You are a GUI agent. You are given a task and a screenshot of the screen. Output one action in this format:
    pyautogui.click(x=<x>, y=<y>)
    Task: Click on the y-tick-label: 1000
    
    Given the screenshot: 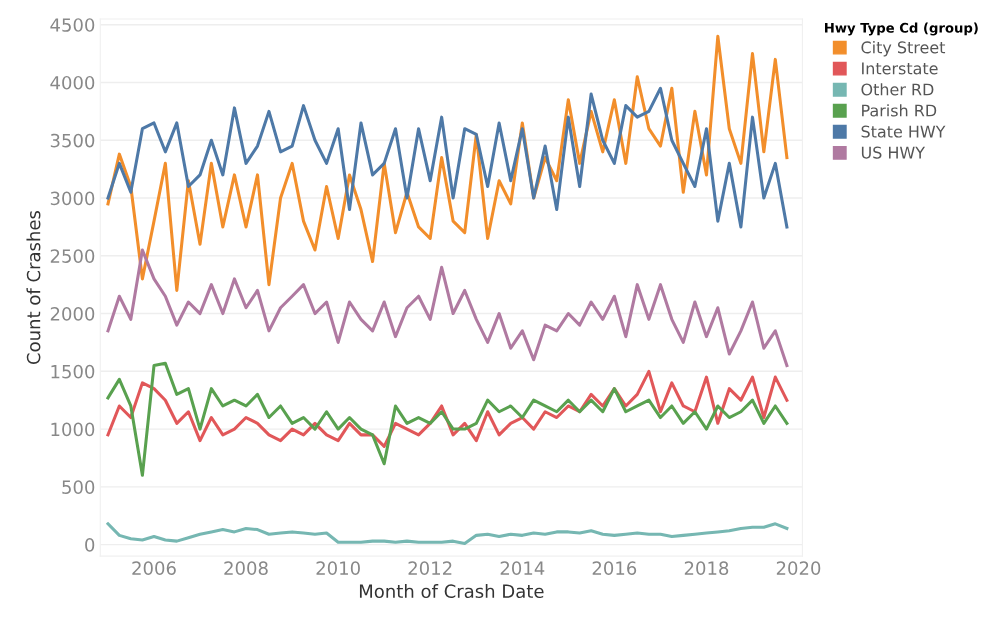 What is the action you would take?
    pyautogui.click(x=73, y=429)
    